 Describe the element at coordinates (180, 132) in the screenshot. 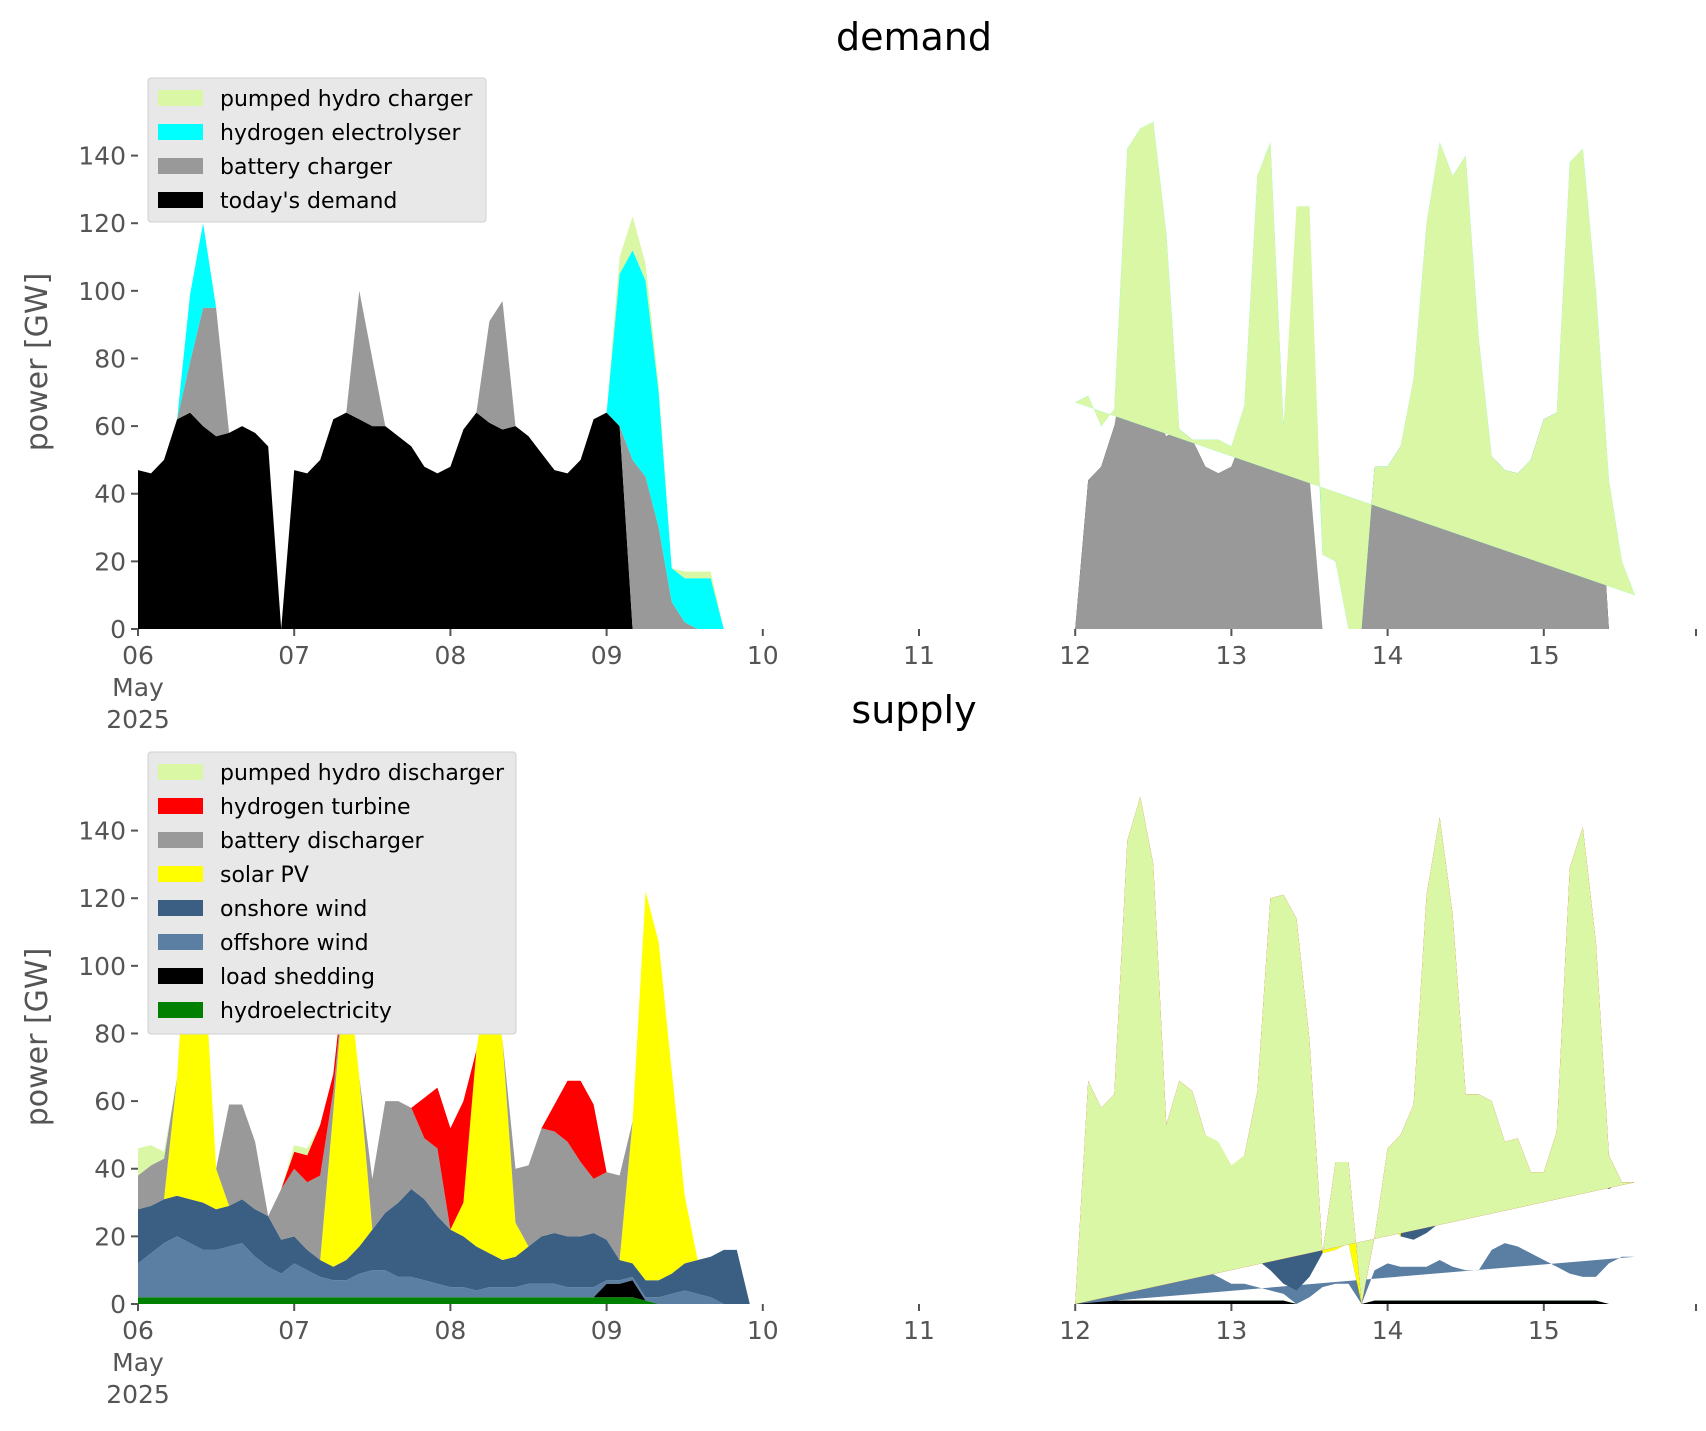

I see `legend-swatch-hydrogen-electrolyser` at that location.